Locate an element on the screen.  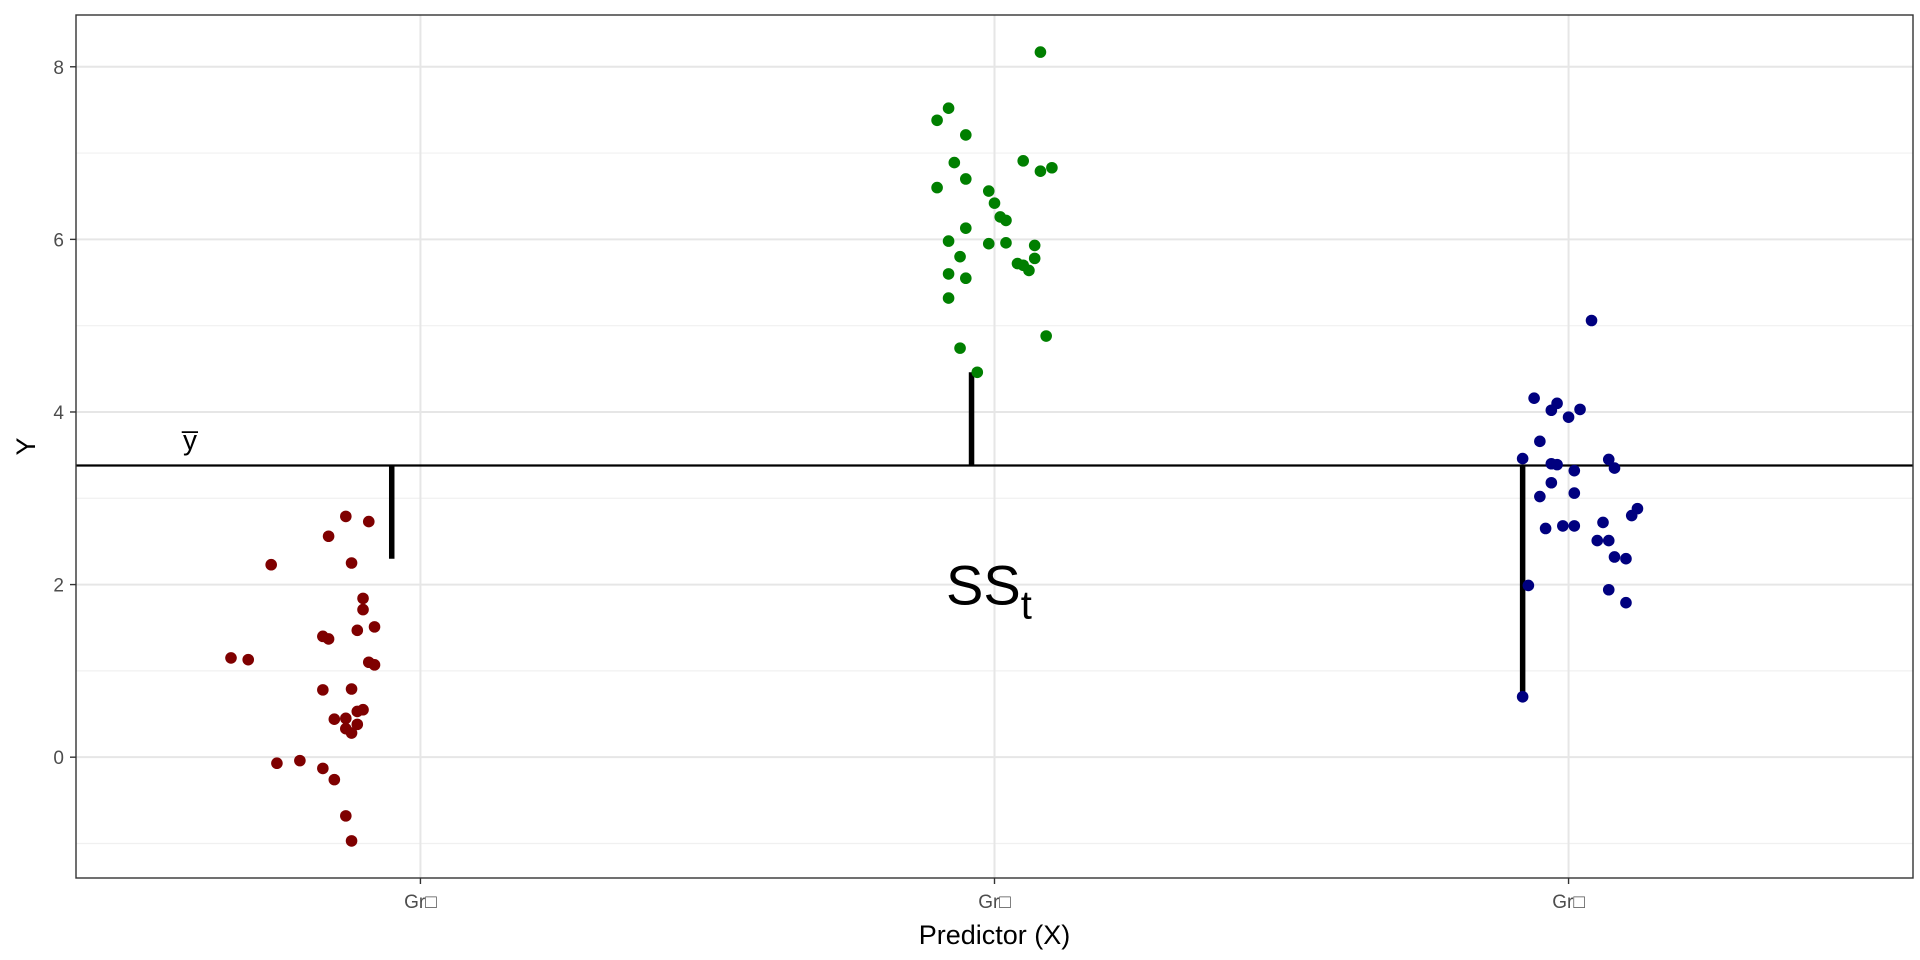
annotations: y̅ SSt is located at coordinates (606, 525).